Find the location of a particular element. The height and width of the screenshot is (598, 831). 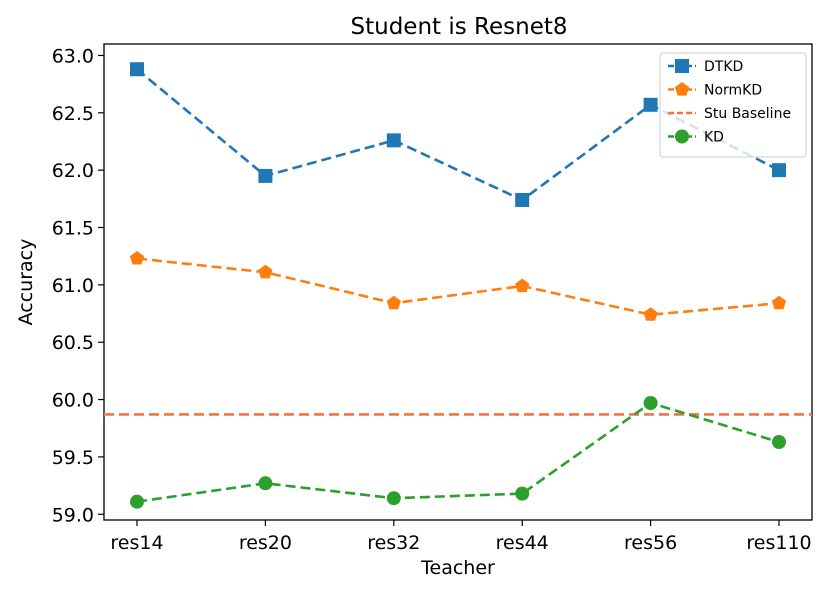

legend-marker-kd is located at coordinates (682, 136).